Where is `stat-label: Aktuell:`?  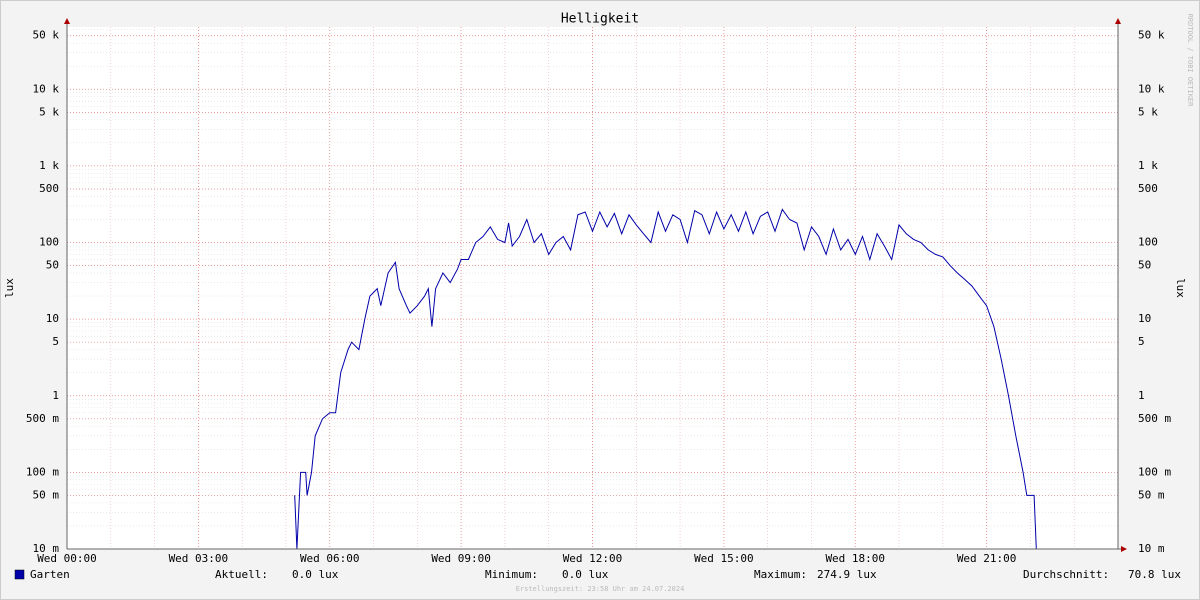
stat-label: Aktuell: is located at coordinates (241, 574).